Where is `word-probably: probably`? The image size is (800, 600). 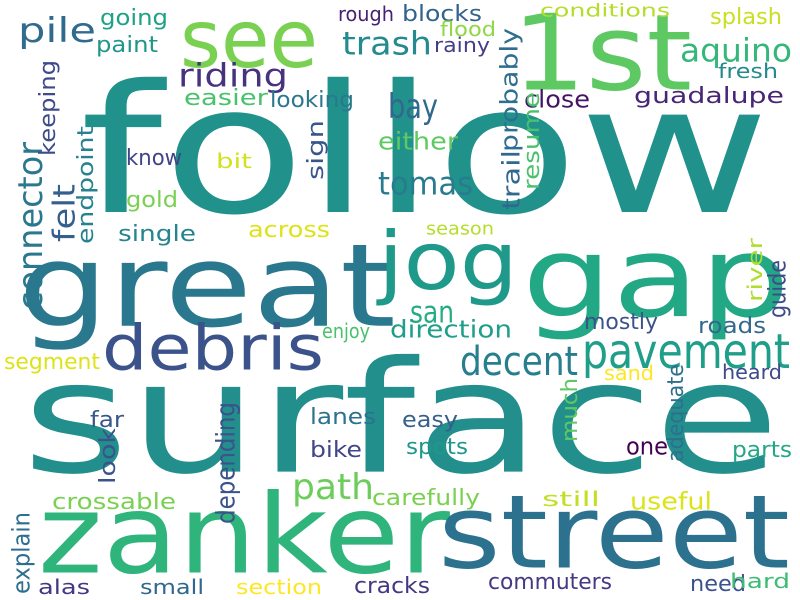
word-probably: probably is located at coordinates (509, 89).